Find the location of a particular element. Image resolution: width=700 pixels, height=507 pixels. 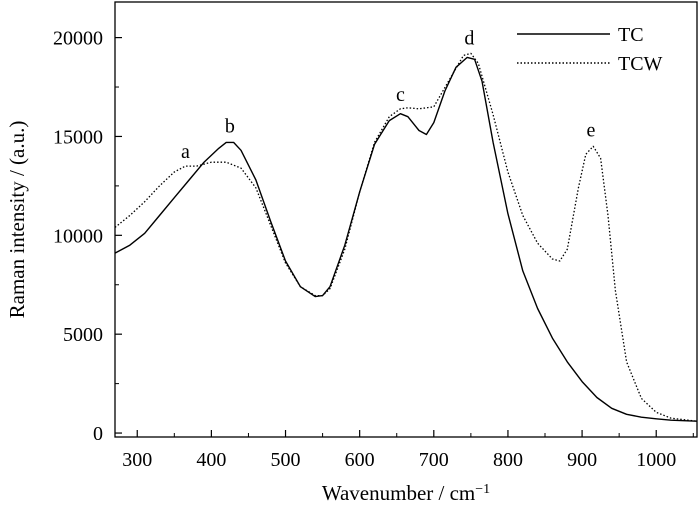

x-tick-label: 1000 is located at coordinates (656, 460).